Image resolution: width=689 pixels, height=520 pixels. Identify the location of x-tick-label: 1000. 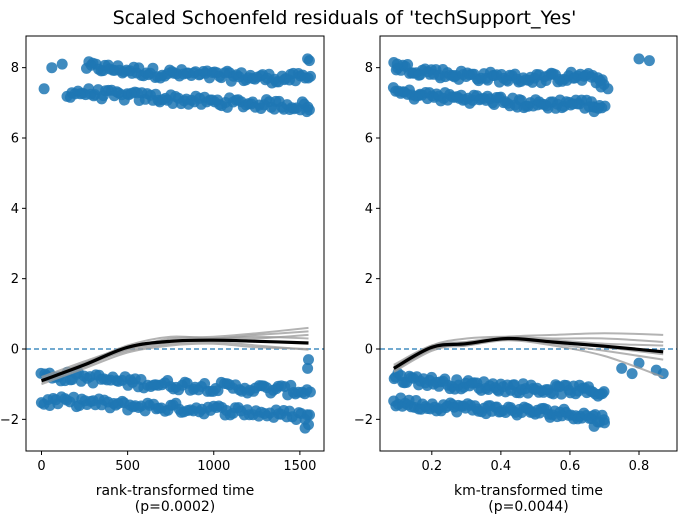
(213, 466).